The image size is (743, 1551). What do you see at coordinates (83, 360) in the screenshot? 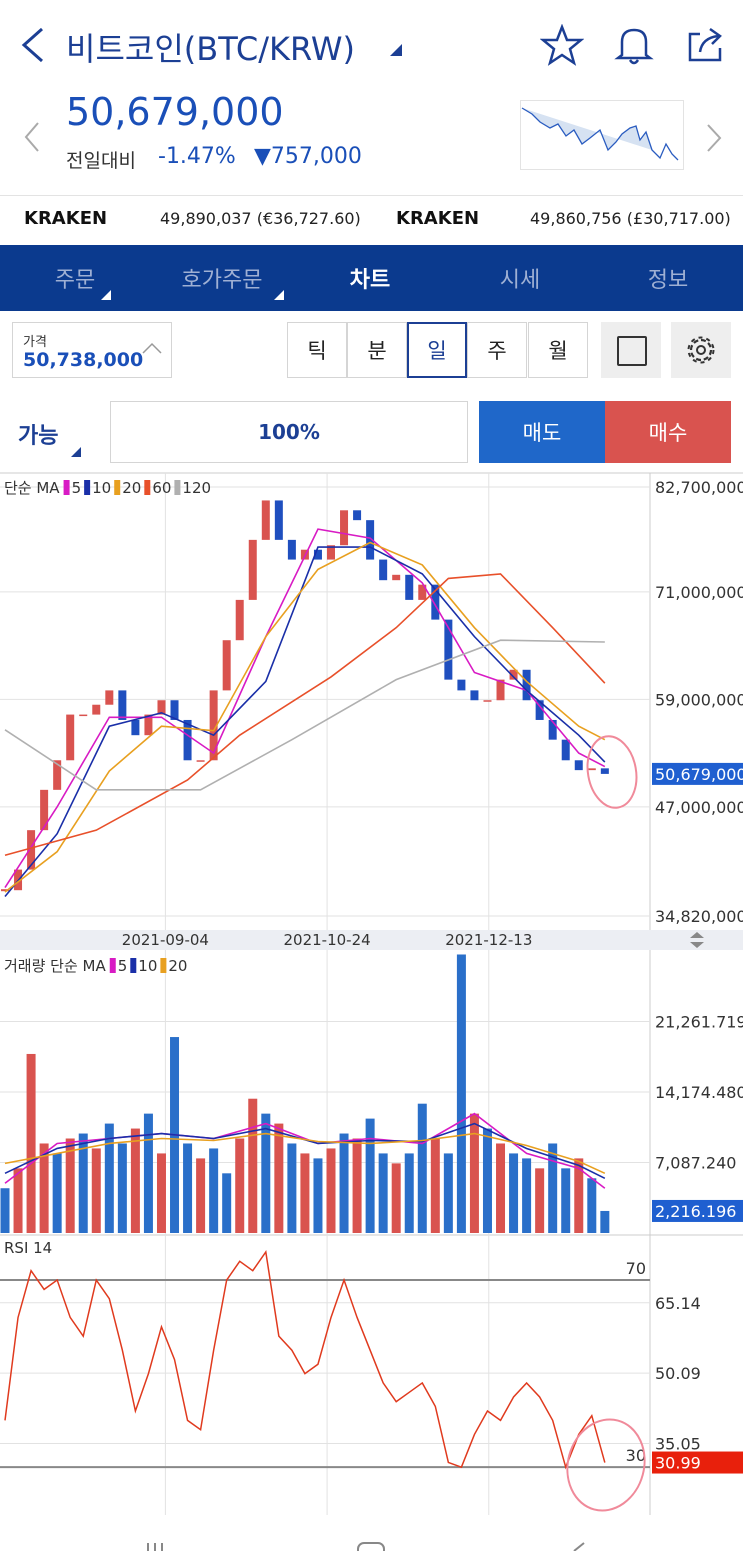
I see `price-box-value: 50,738,000` at bounding box center [83, 360].